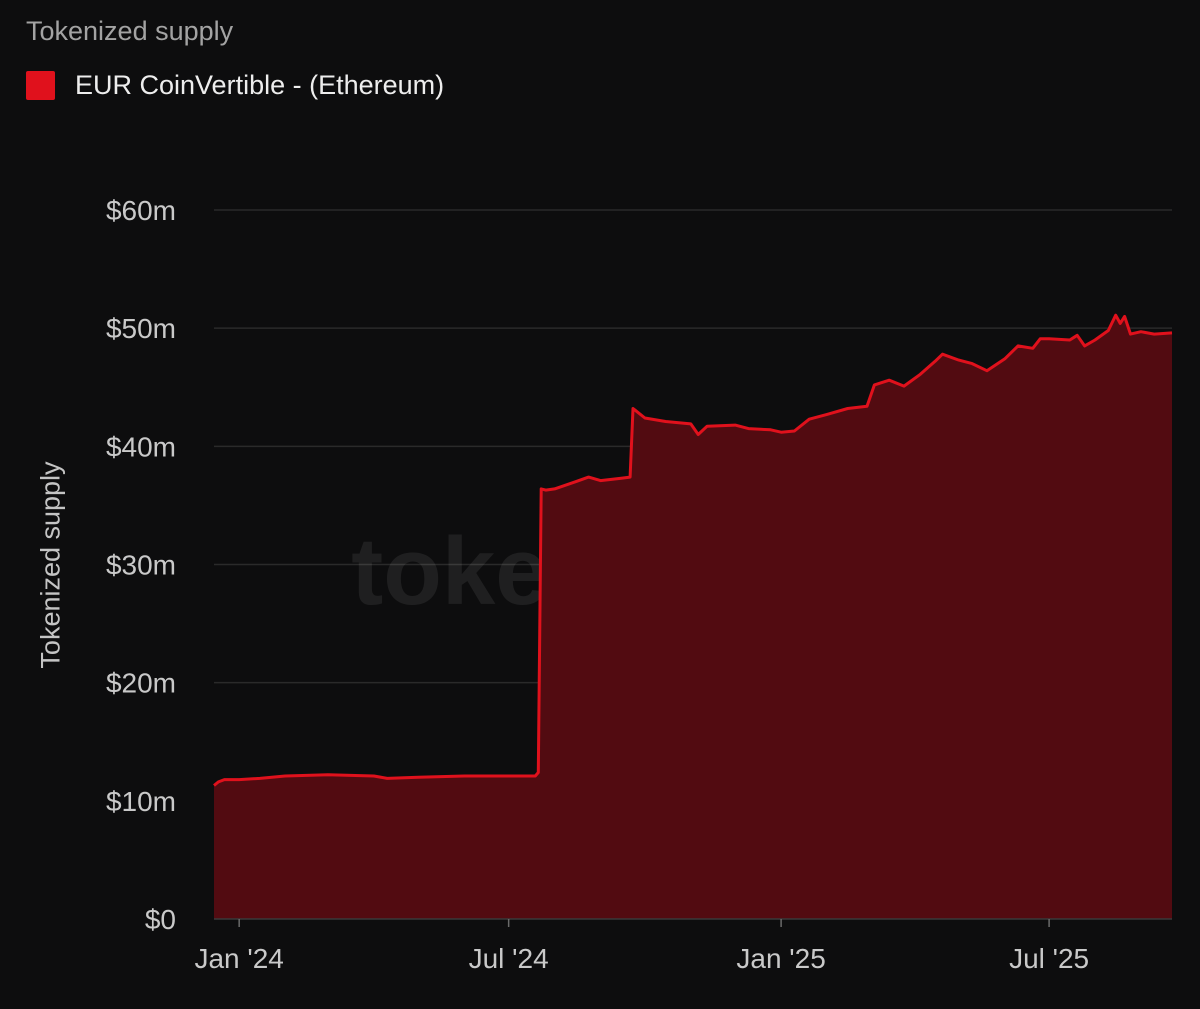  I want to click on y-tick-label: $20m, so click(141, 683).